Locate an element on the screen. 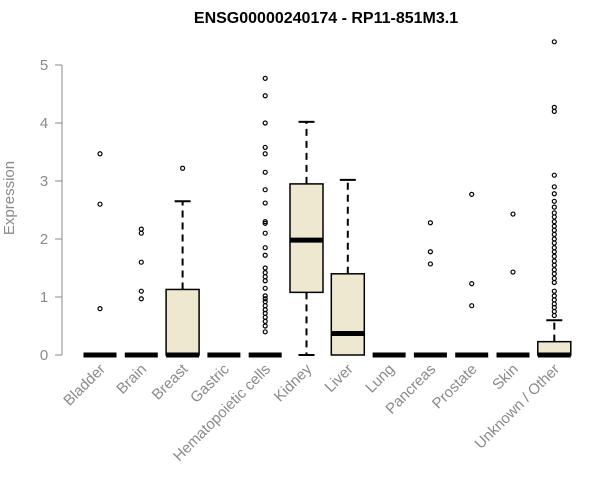 The image size is (600, 500). x-tick-label: Breast is located at coordinates (170, 381).